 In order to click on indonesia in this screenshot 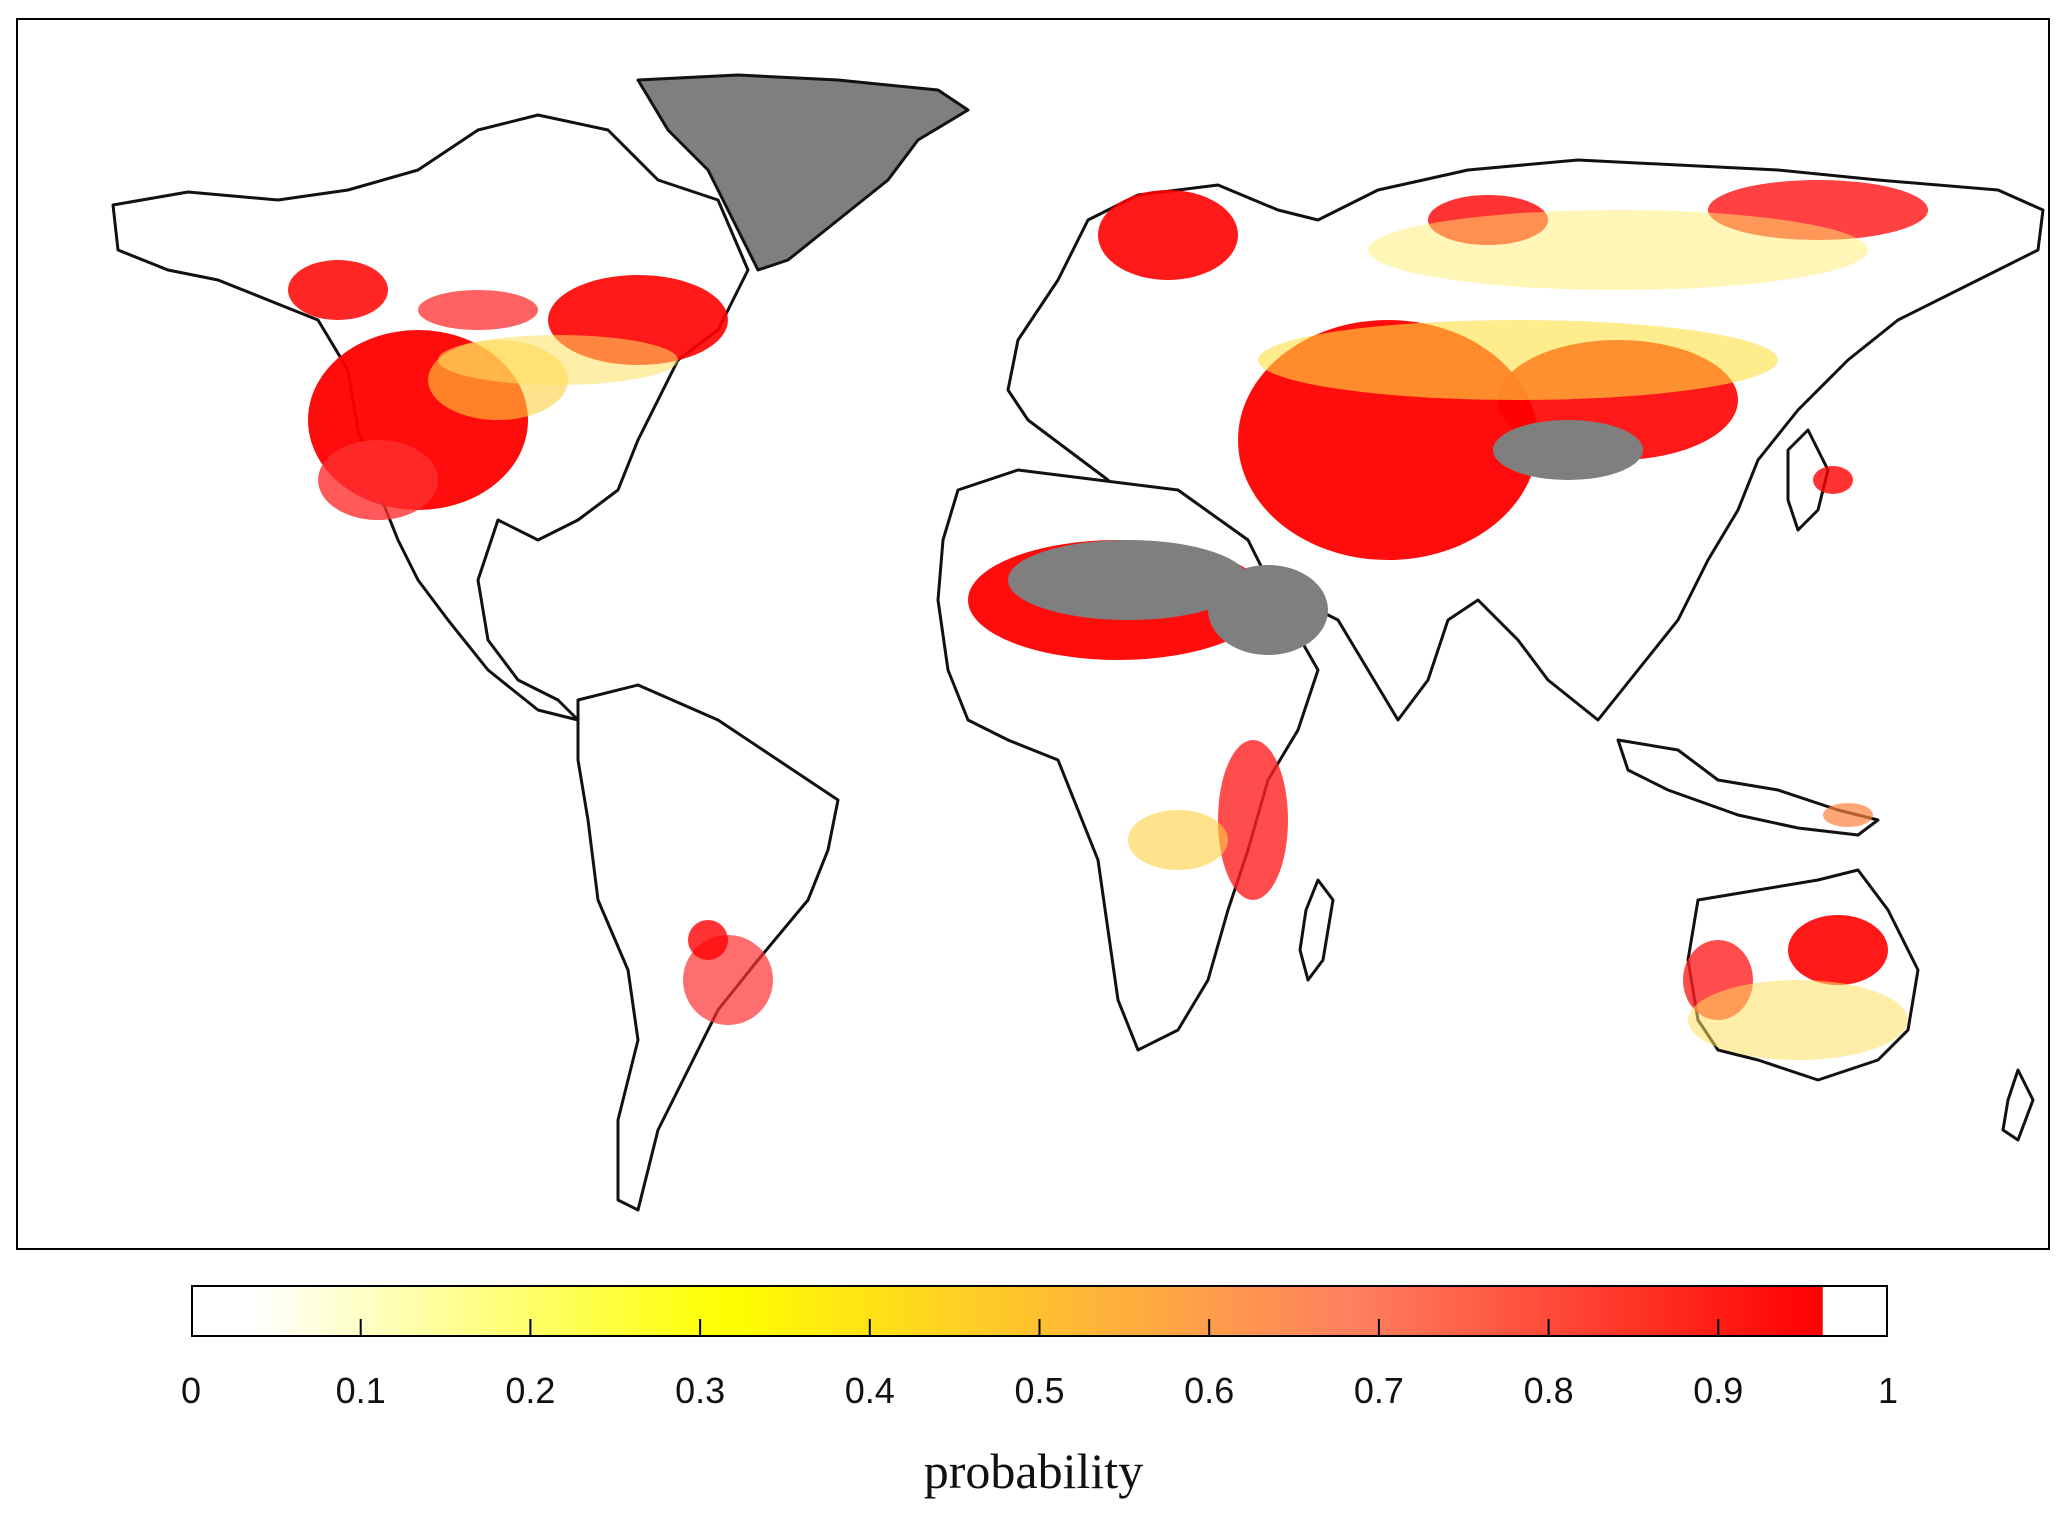, I will do `click(1748, 787)`.